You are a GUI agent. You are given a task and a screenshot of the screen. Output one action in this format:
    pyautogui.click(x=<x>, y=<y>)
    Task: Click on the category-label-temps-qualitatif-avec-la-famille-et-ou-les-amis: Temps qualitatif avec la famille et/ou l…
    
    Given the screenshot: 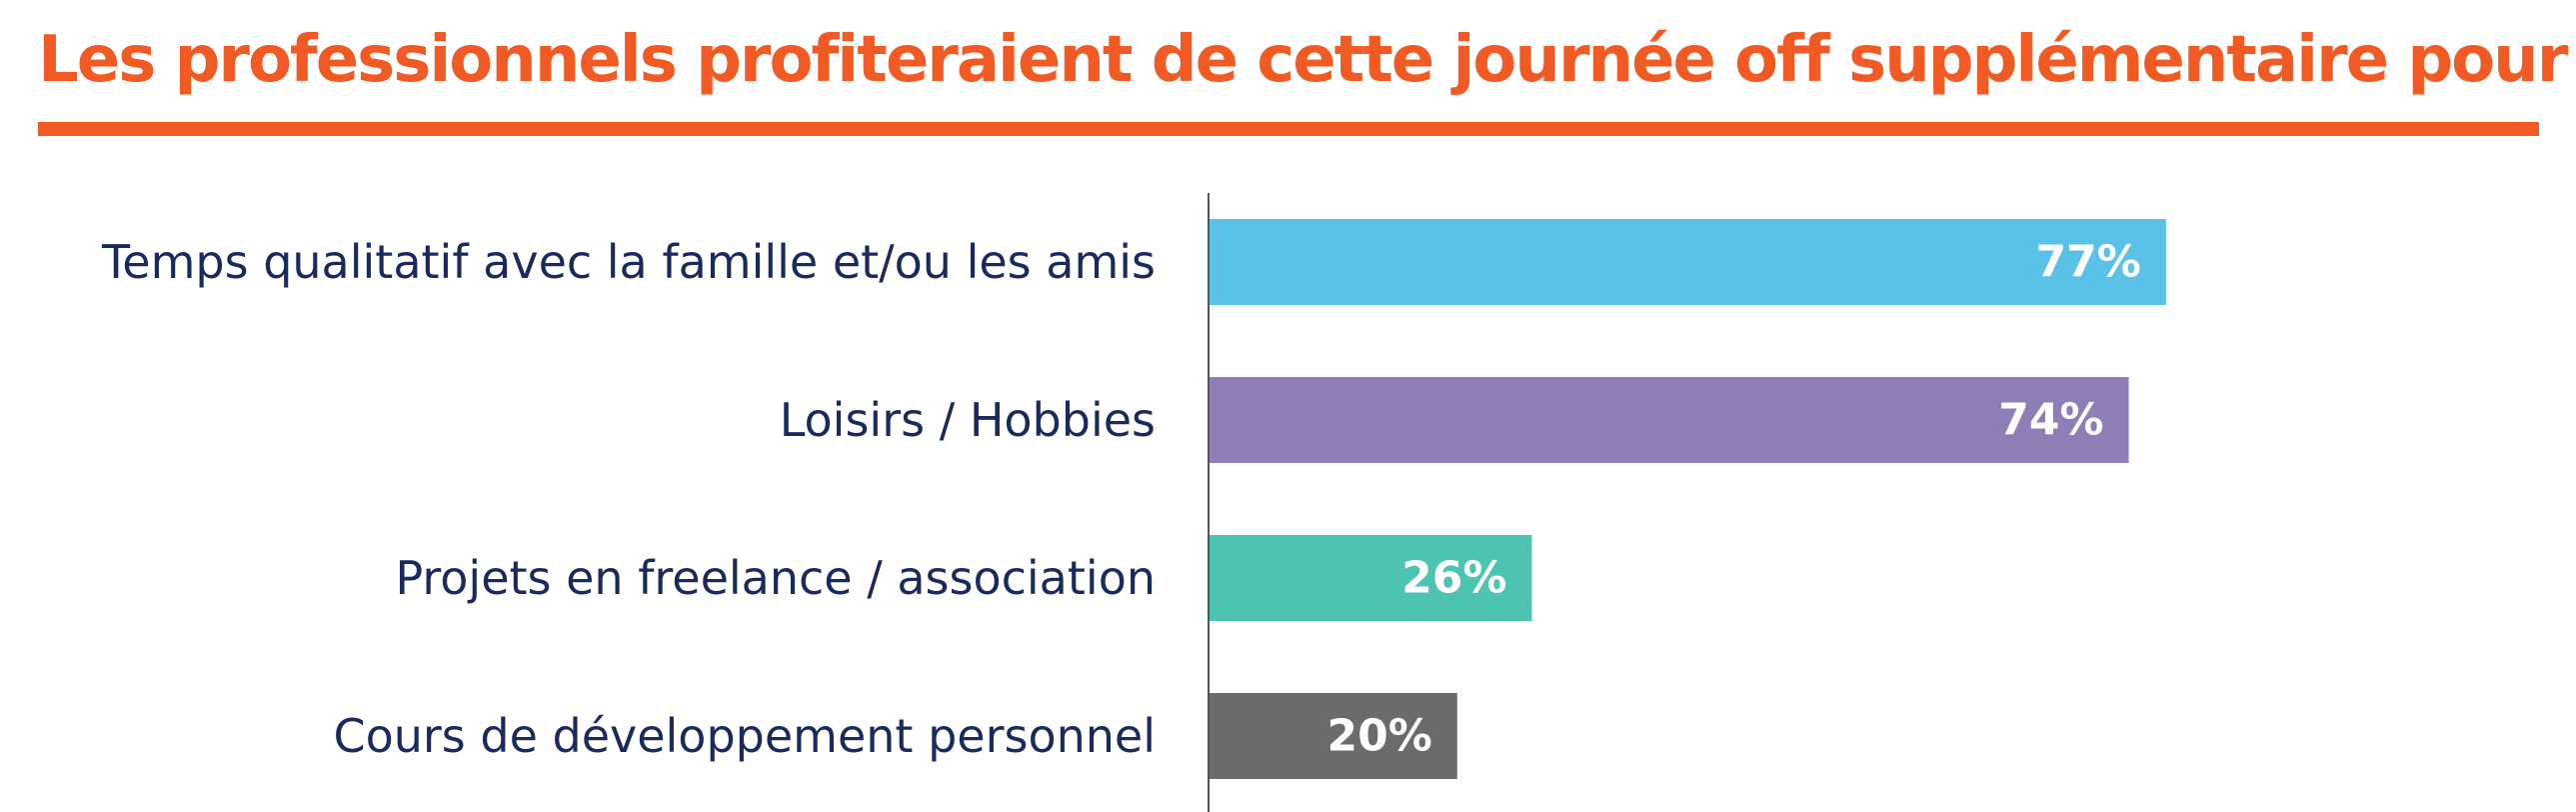 What is the action you would take?
    pyautogui.click(x=628, y=262)
    